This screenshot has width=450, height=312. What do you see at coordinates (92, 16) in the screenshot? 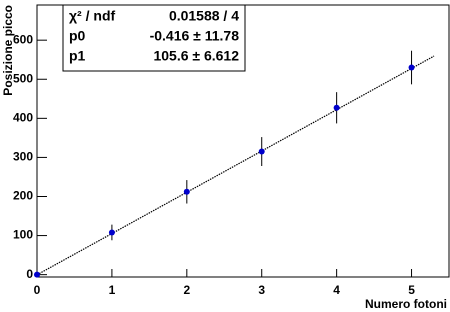
I see `stats-label: χ² / ndf` at bounding box center [92, 16].